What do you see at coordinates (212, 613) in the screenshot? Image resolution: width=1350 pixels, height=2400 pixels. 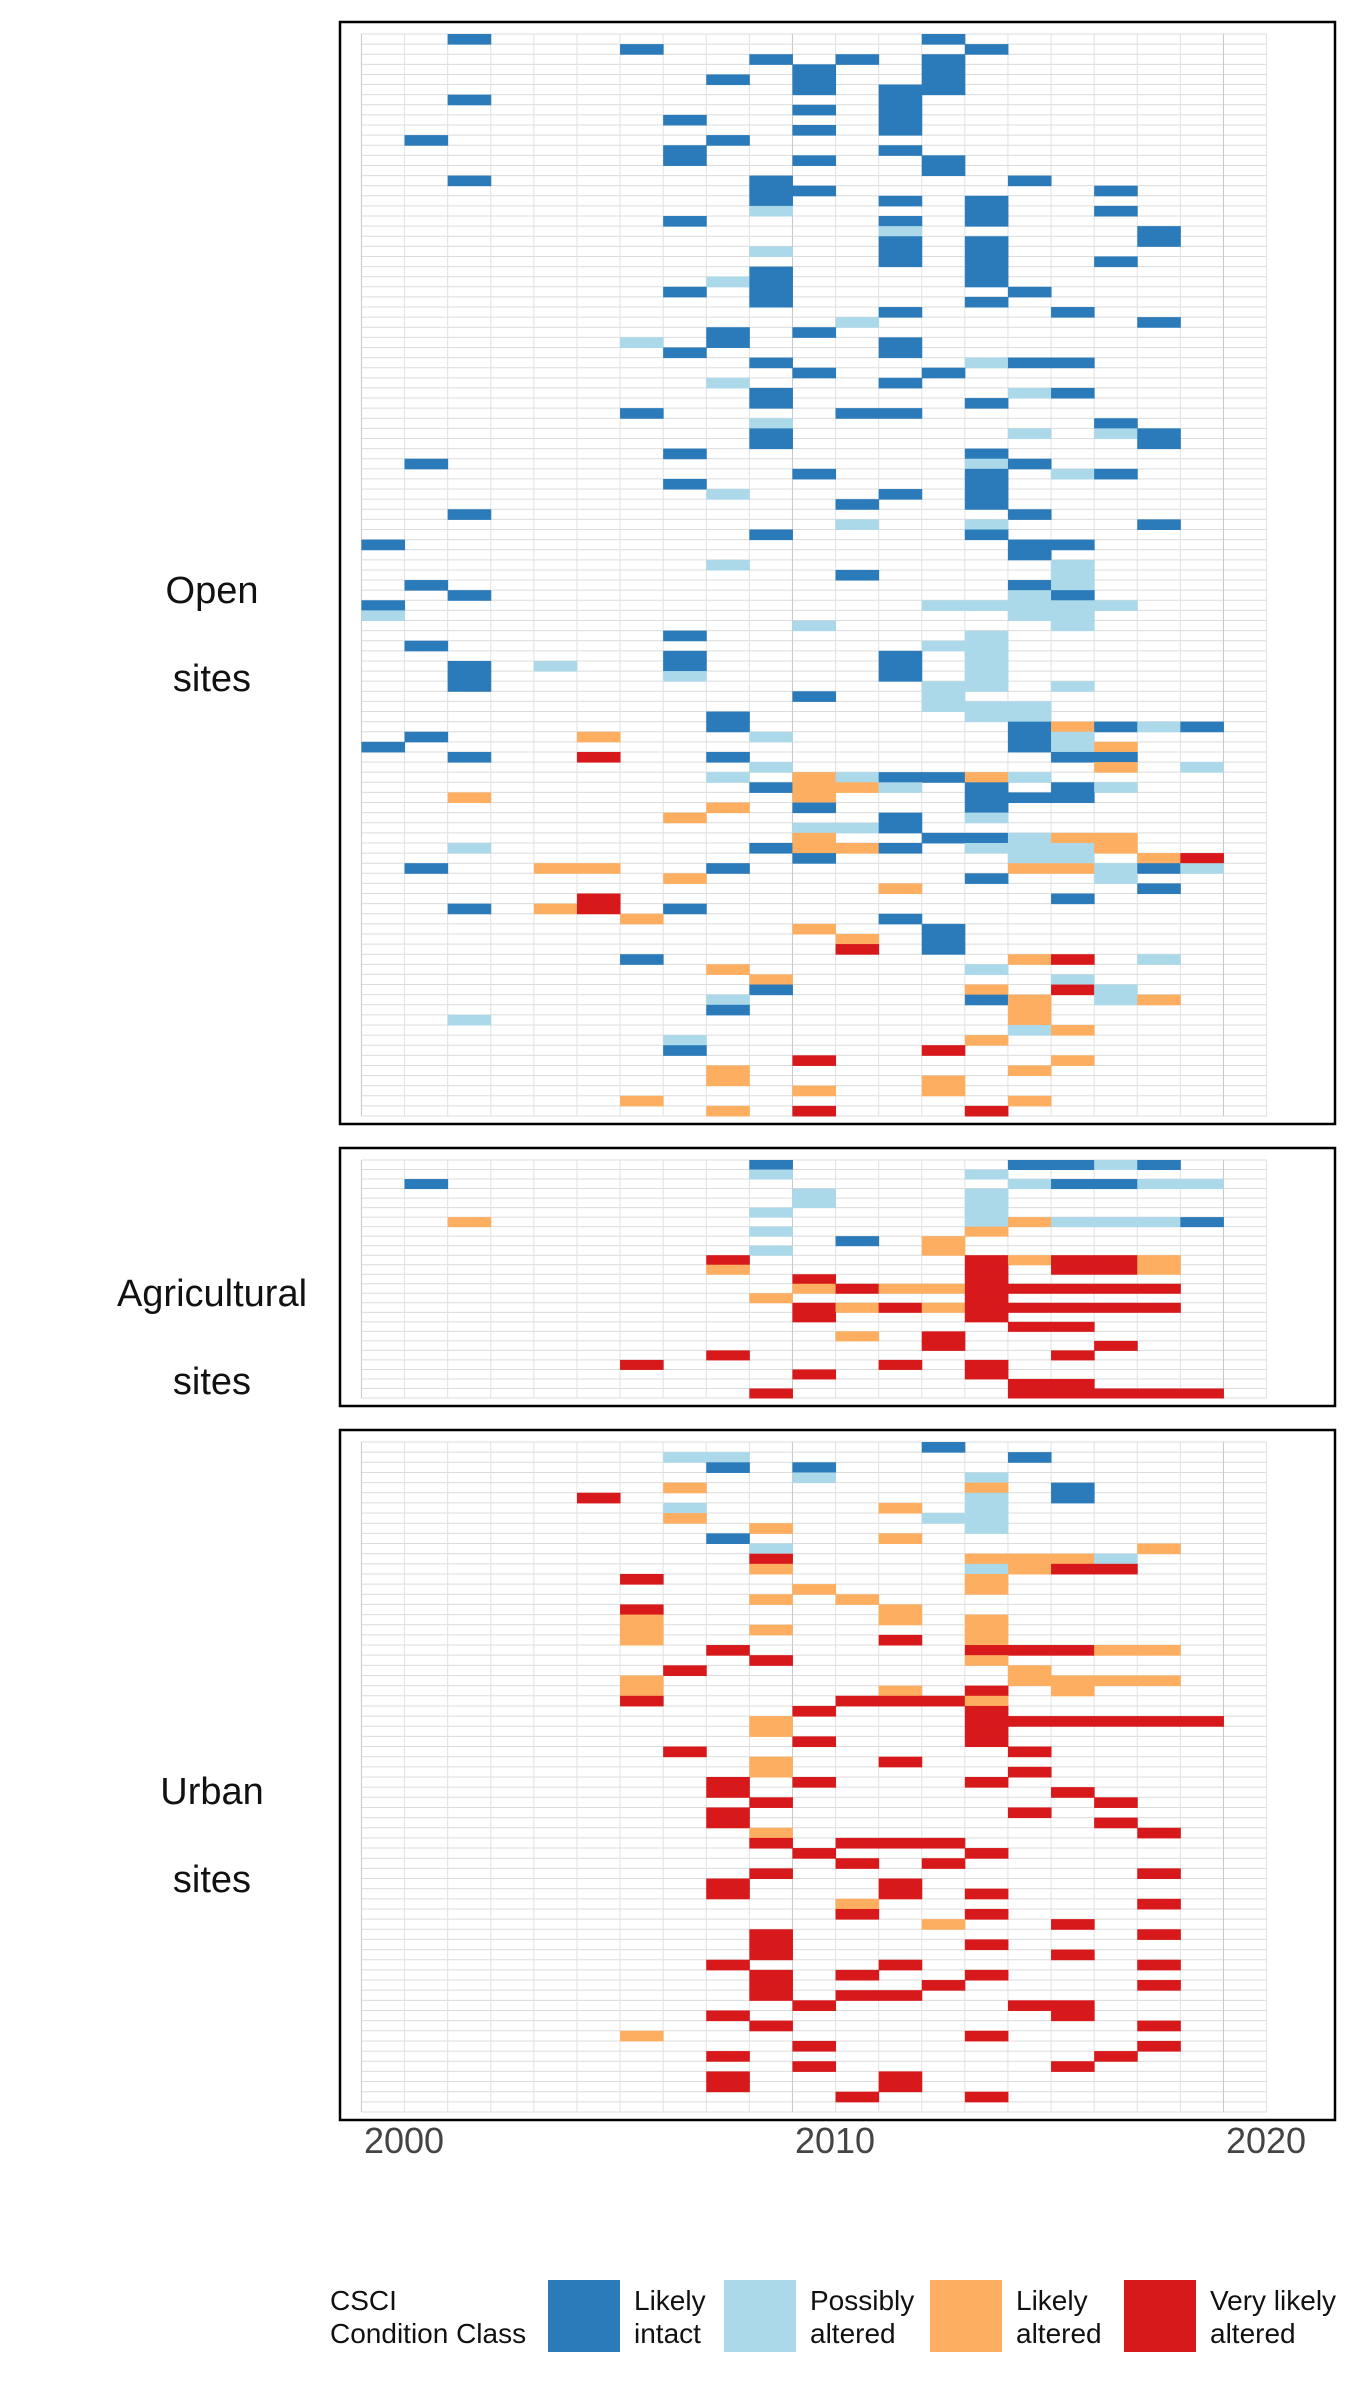 I see `panel-label-open: Open sites` at bounding box center [212, 613].